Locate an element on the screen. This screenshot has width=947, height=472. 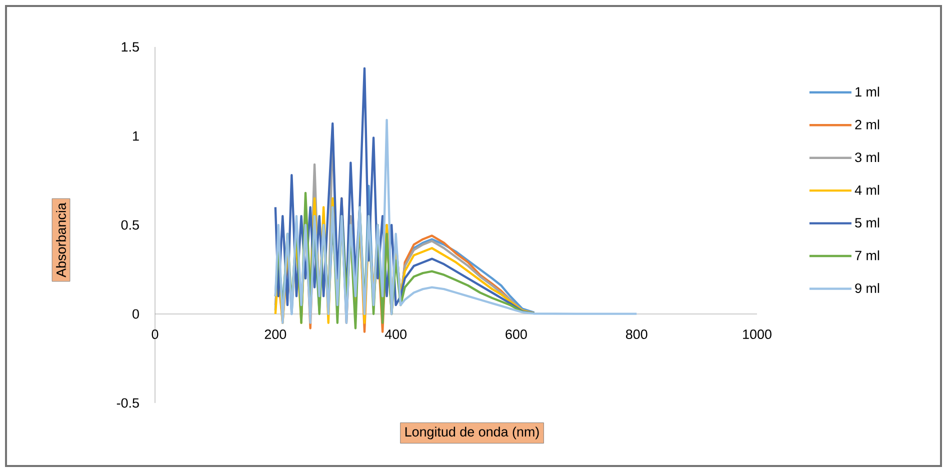
y-axis-title: Absorbancia is located at coordinates (61, 240).